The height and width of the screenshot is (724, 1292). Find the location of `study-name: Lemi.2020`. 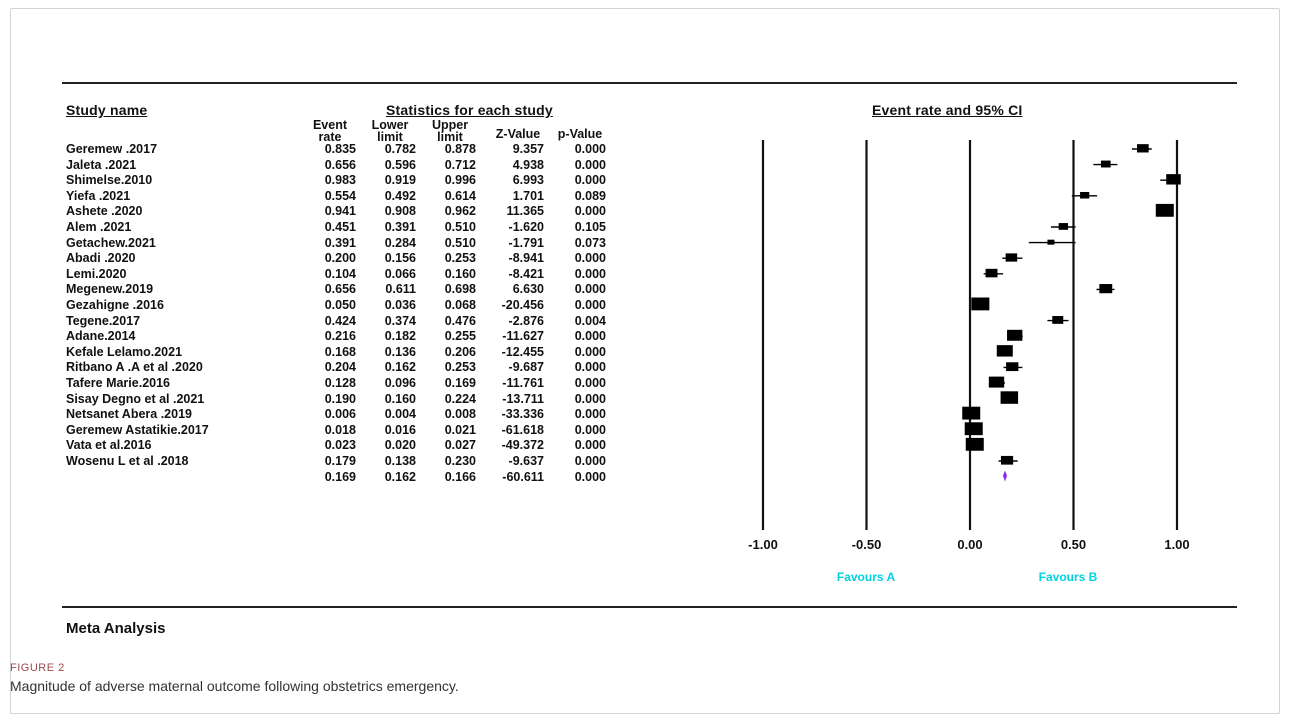

study-name: Lemi.2020 is located at coordinates (96, 273).